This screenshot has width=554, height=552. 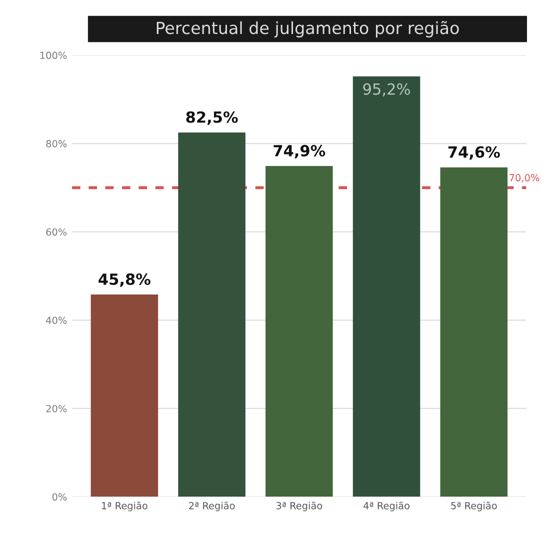 What do you see at coordinates (386, 89) in the screenshot?
I see `data-label: 95,2%` at bounding box center [386, 89].